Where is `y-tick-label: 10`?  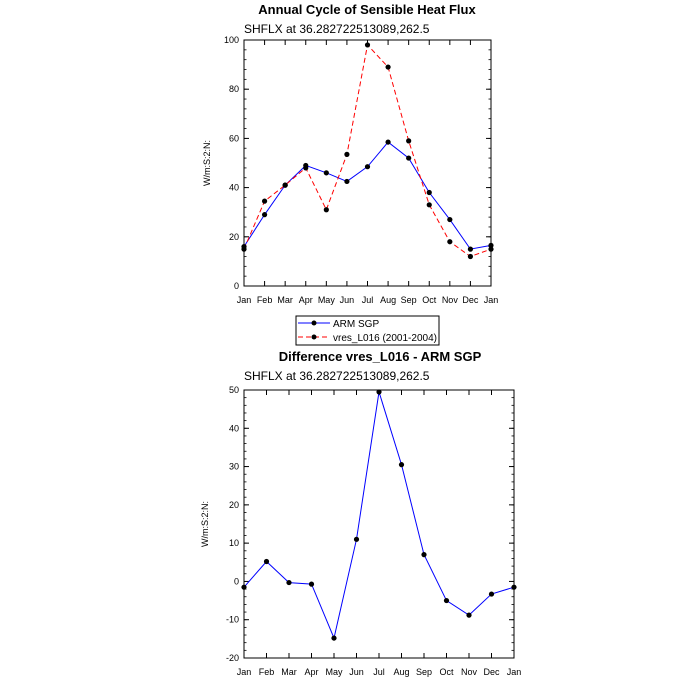 y-tick-label: 10 is located at coordinates (234, 543).